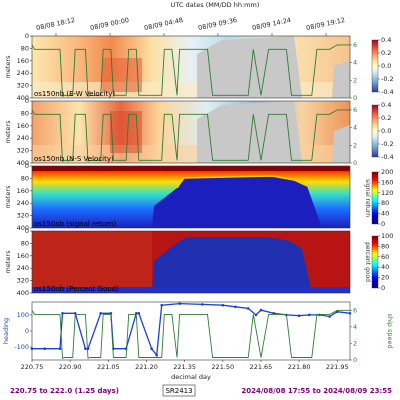  I want to click on x-tick-label: 220.75, so click(32, 367).